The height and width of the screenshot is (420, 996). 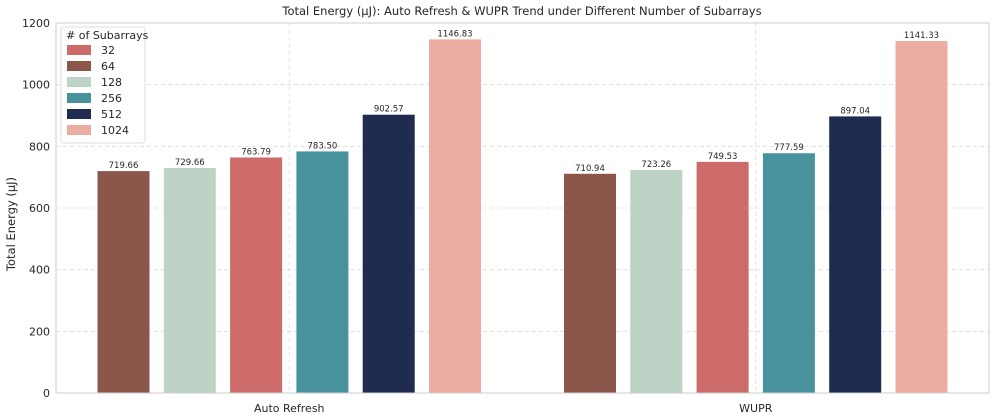 I want to click on x-tick-label: WUPR, so click(x=756, y=408).